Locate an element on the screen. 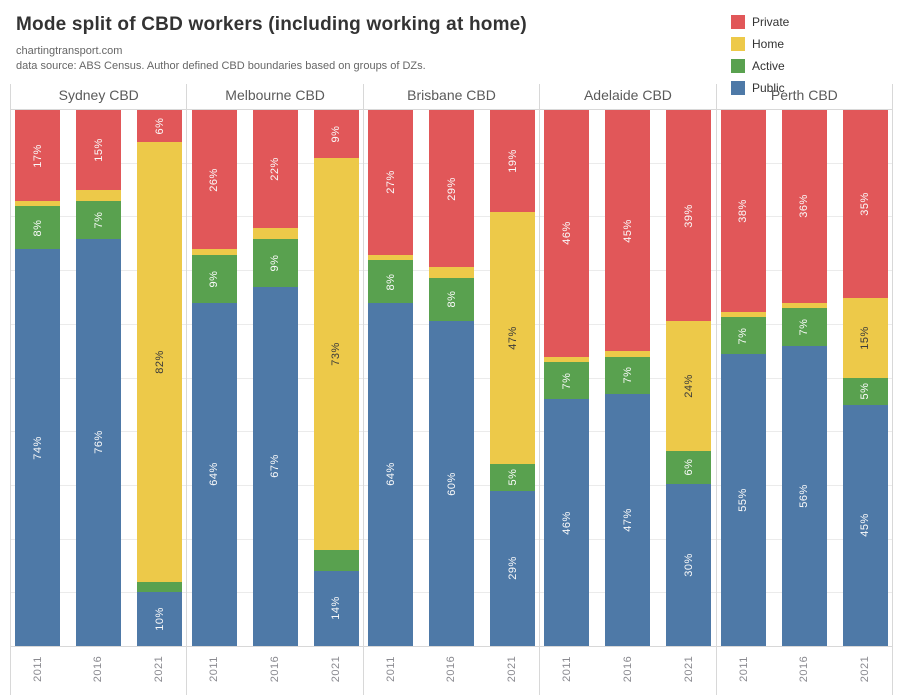 This screenshot has height=700, width=900. active-segment: 5% is located at coordinates (513, 477).